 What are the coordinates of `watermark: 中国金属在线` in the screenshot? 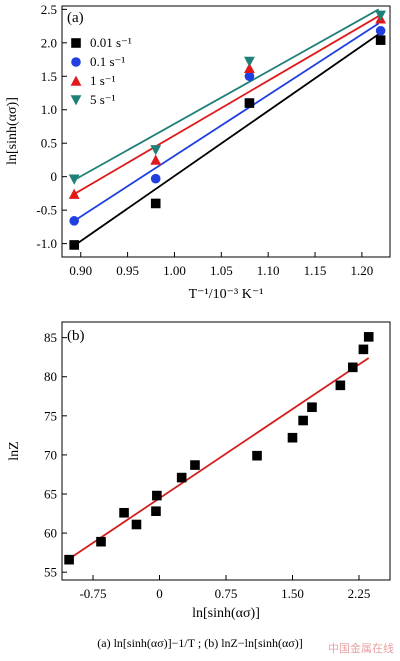 It's located at (361, 648).